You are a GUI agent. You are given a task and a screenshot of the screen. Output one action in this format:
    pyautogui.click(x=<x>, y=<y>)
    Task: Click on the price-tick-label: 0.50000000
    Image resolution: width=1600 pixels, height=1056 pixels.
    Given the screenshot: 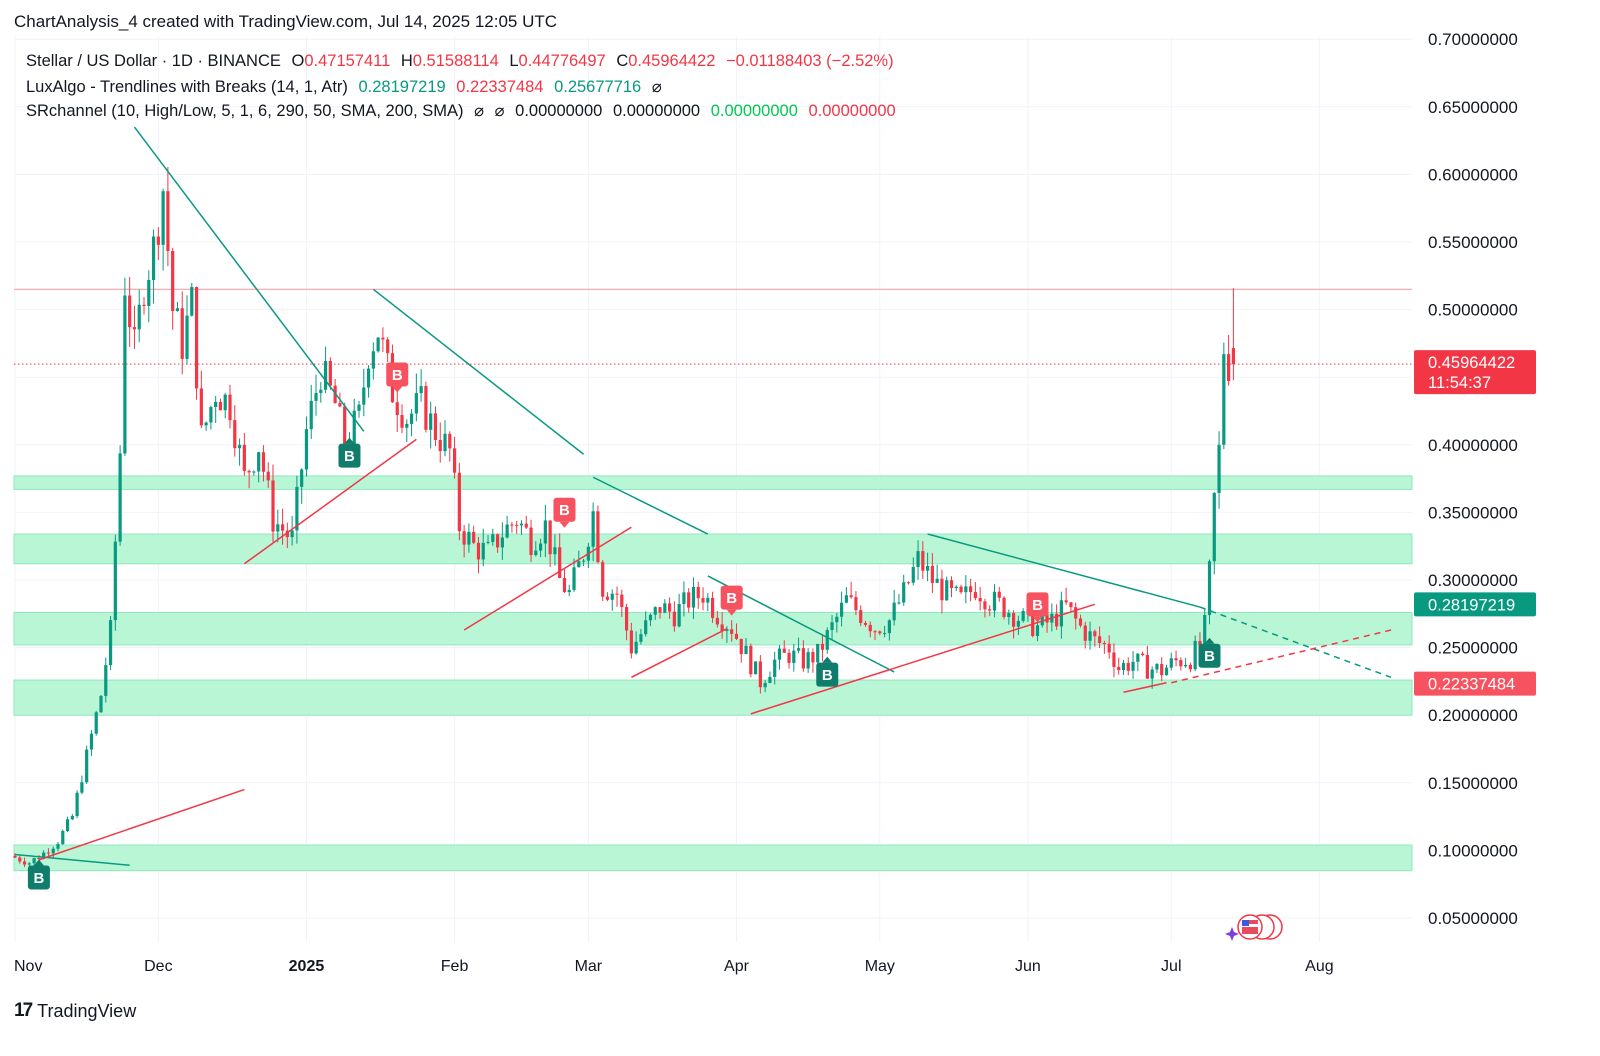 What is the action you would take?
    pyautogui.click(x=1473, y=310)
    